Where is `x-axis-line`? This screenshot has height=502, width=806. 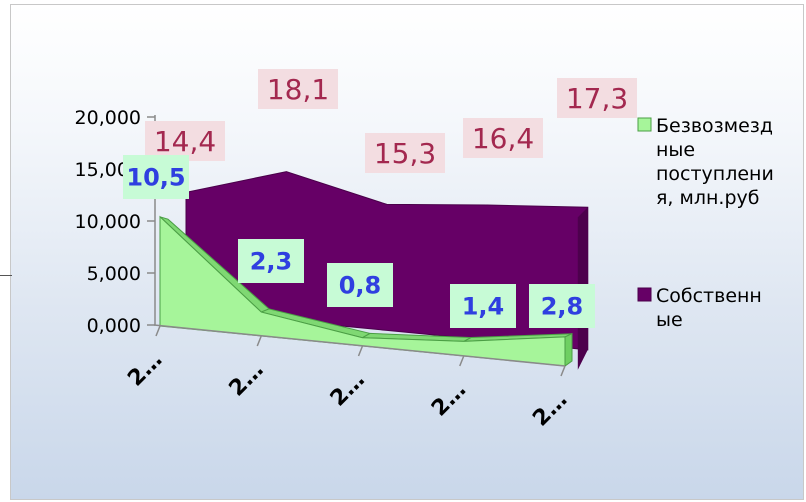 x-axis-line is located at coordinates (359, 345).